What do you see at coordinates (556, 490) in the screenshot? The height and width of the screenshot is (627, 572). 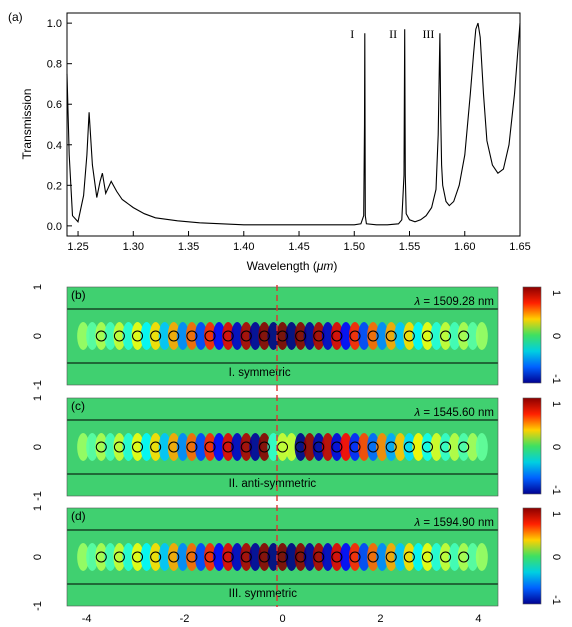 I see `colorbar-tick-label: -1` at bounding box center [556, 490].